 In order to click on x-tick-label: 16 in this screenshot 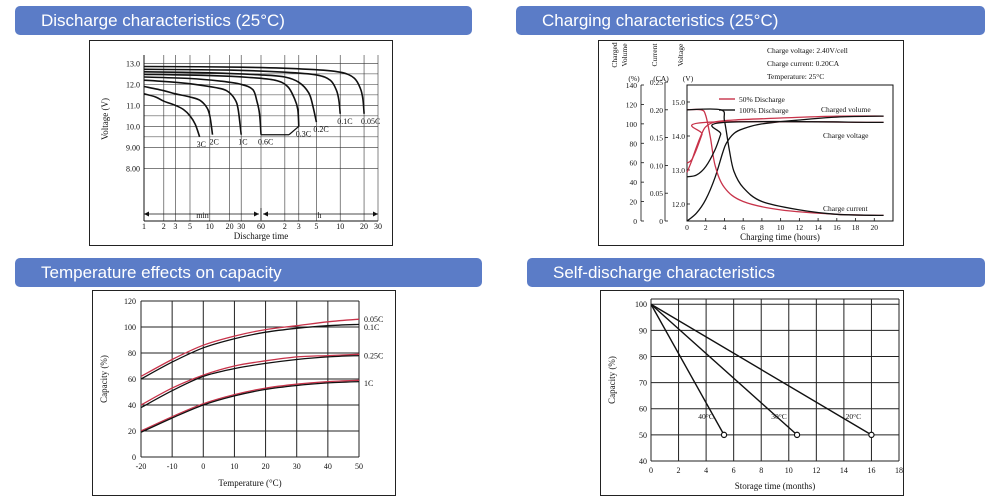, I will do `click(837, 227)`.